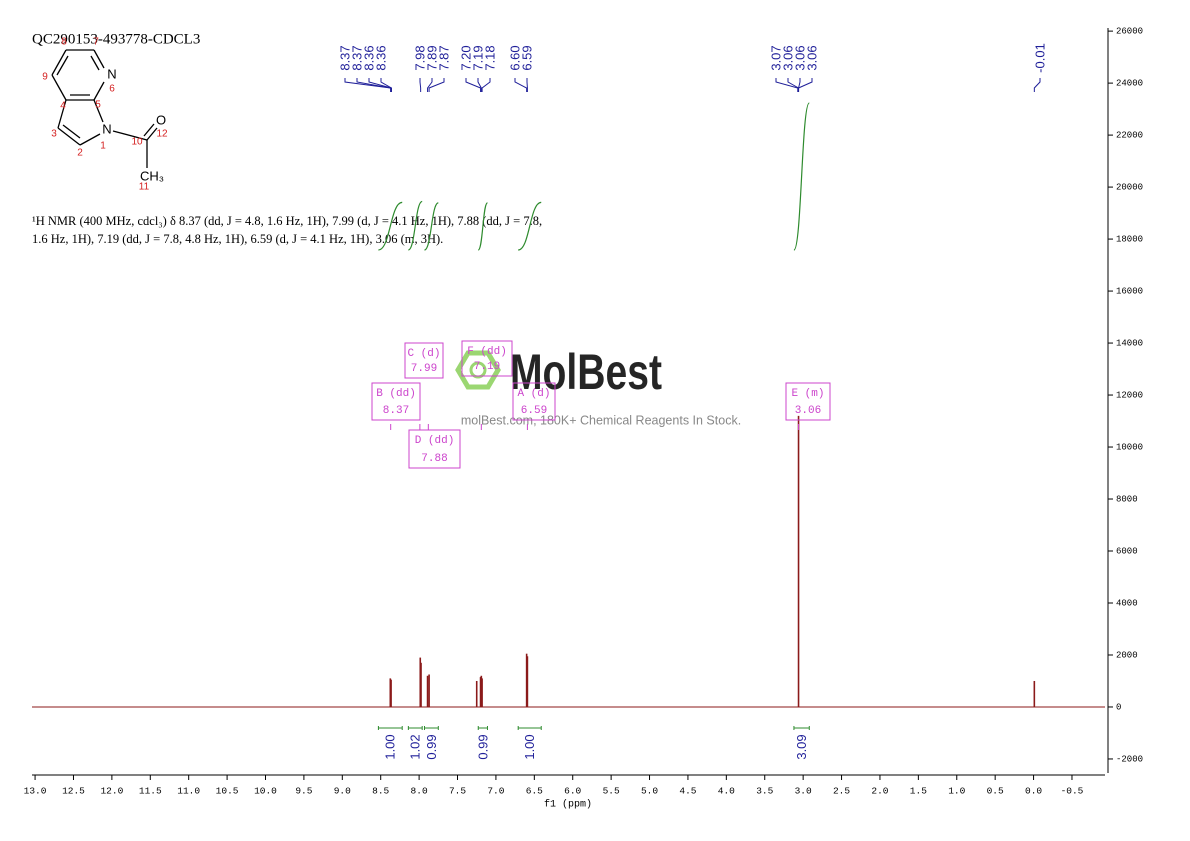 This screenshot has width=1190, height=841. Describe the element at coordinates (1129, 239) in the screenshot. I see `y-tick-label: 18000` at that location.